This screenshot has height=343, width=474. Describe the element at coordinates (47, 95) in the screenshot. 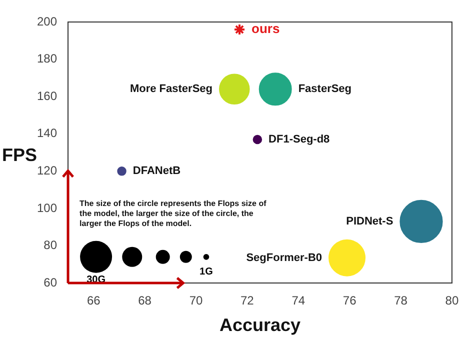

I see `y-tick-label: 160` at that location.